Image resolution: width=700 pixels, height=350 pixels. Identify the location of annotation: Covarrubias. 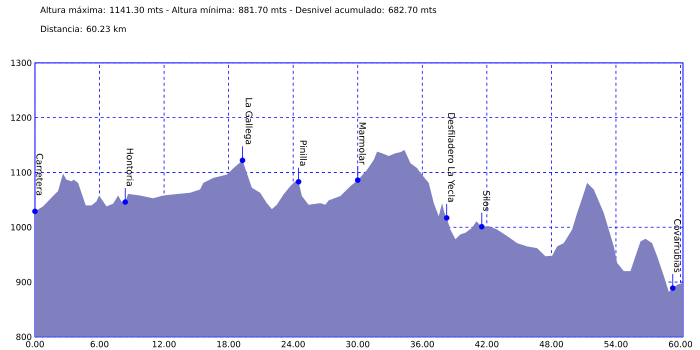
(678, 245).